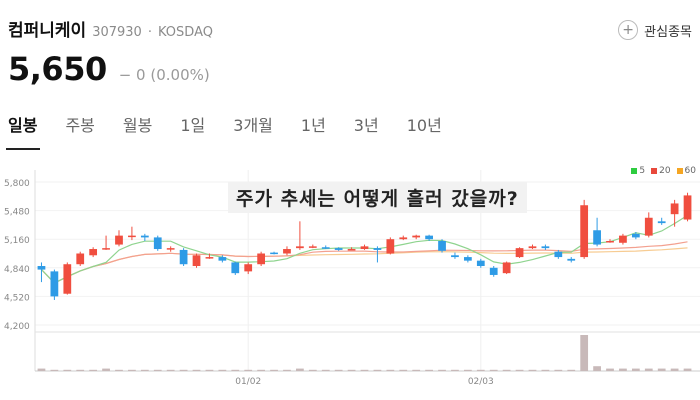  I want to click on legend-ma5: 5, so click(638, 171).